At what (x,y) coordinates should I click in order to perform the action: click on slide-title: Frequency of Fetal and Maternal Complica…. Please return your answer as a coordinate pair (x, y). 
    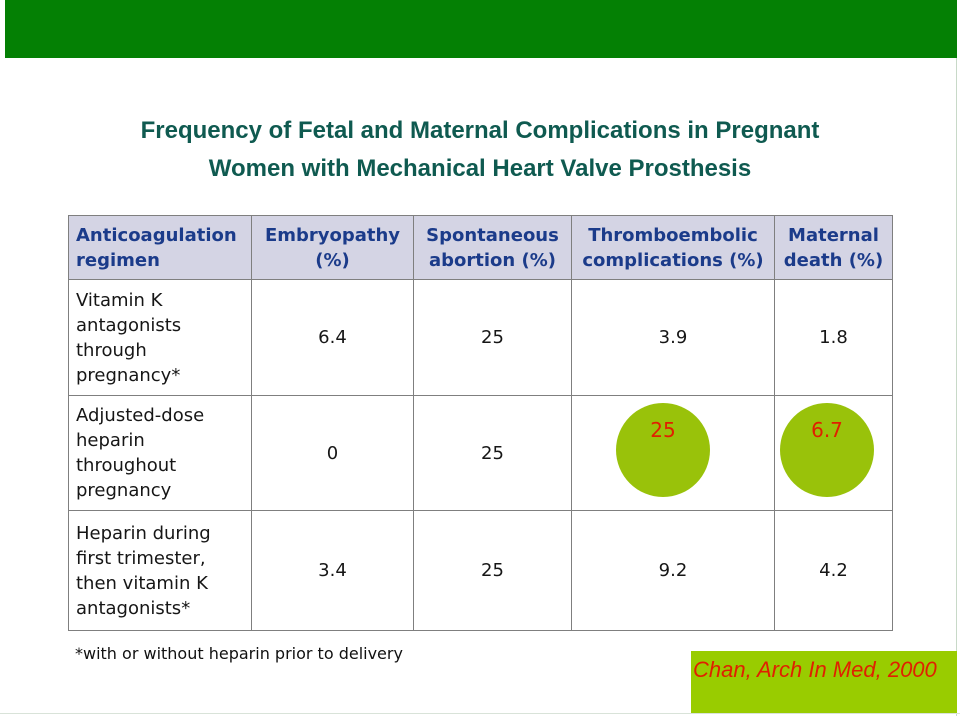
    Looking at the image, I should click on (480, 150).